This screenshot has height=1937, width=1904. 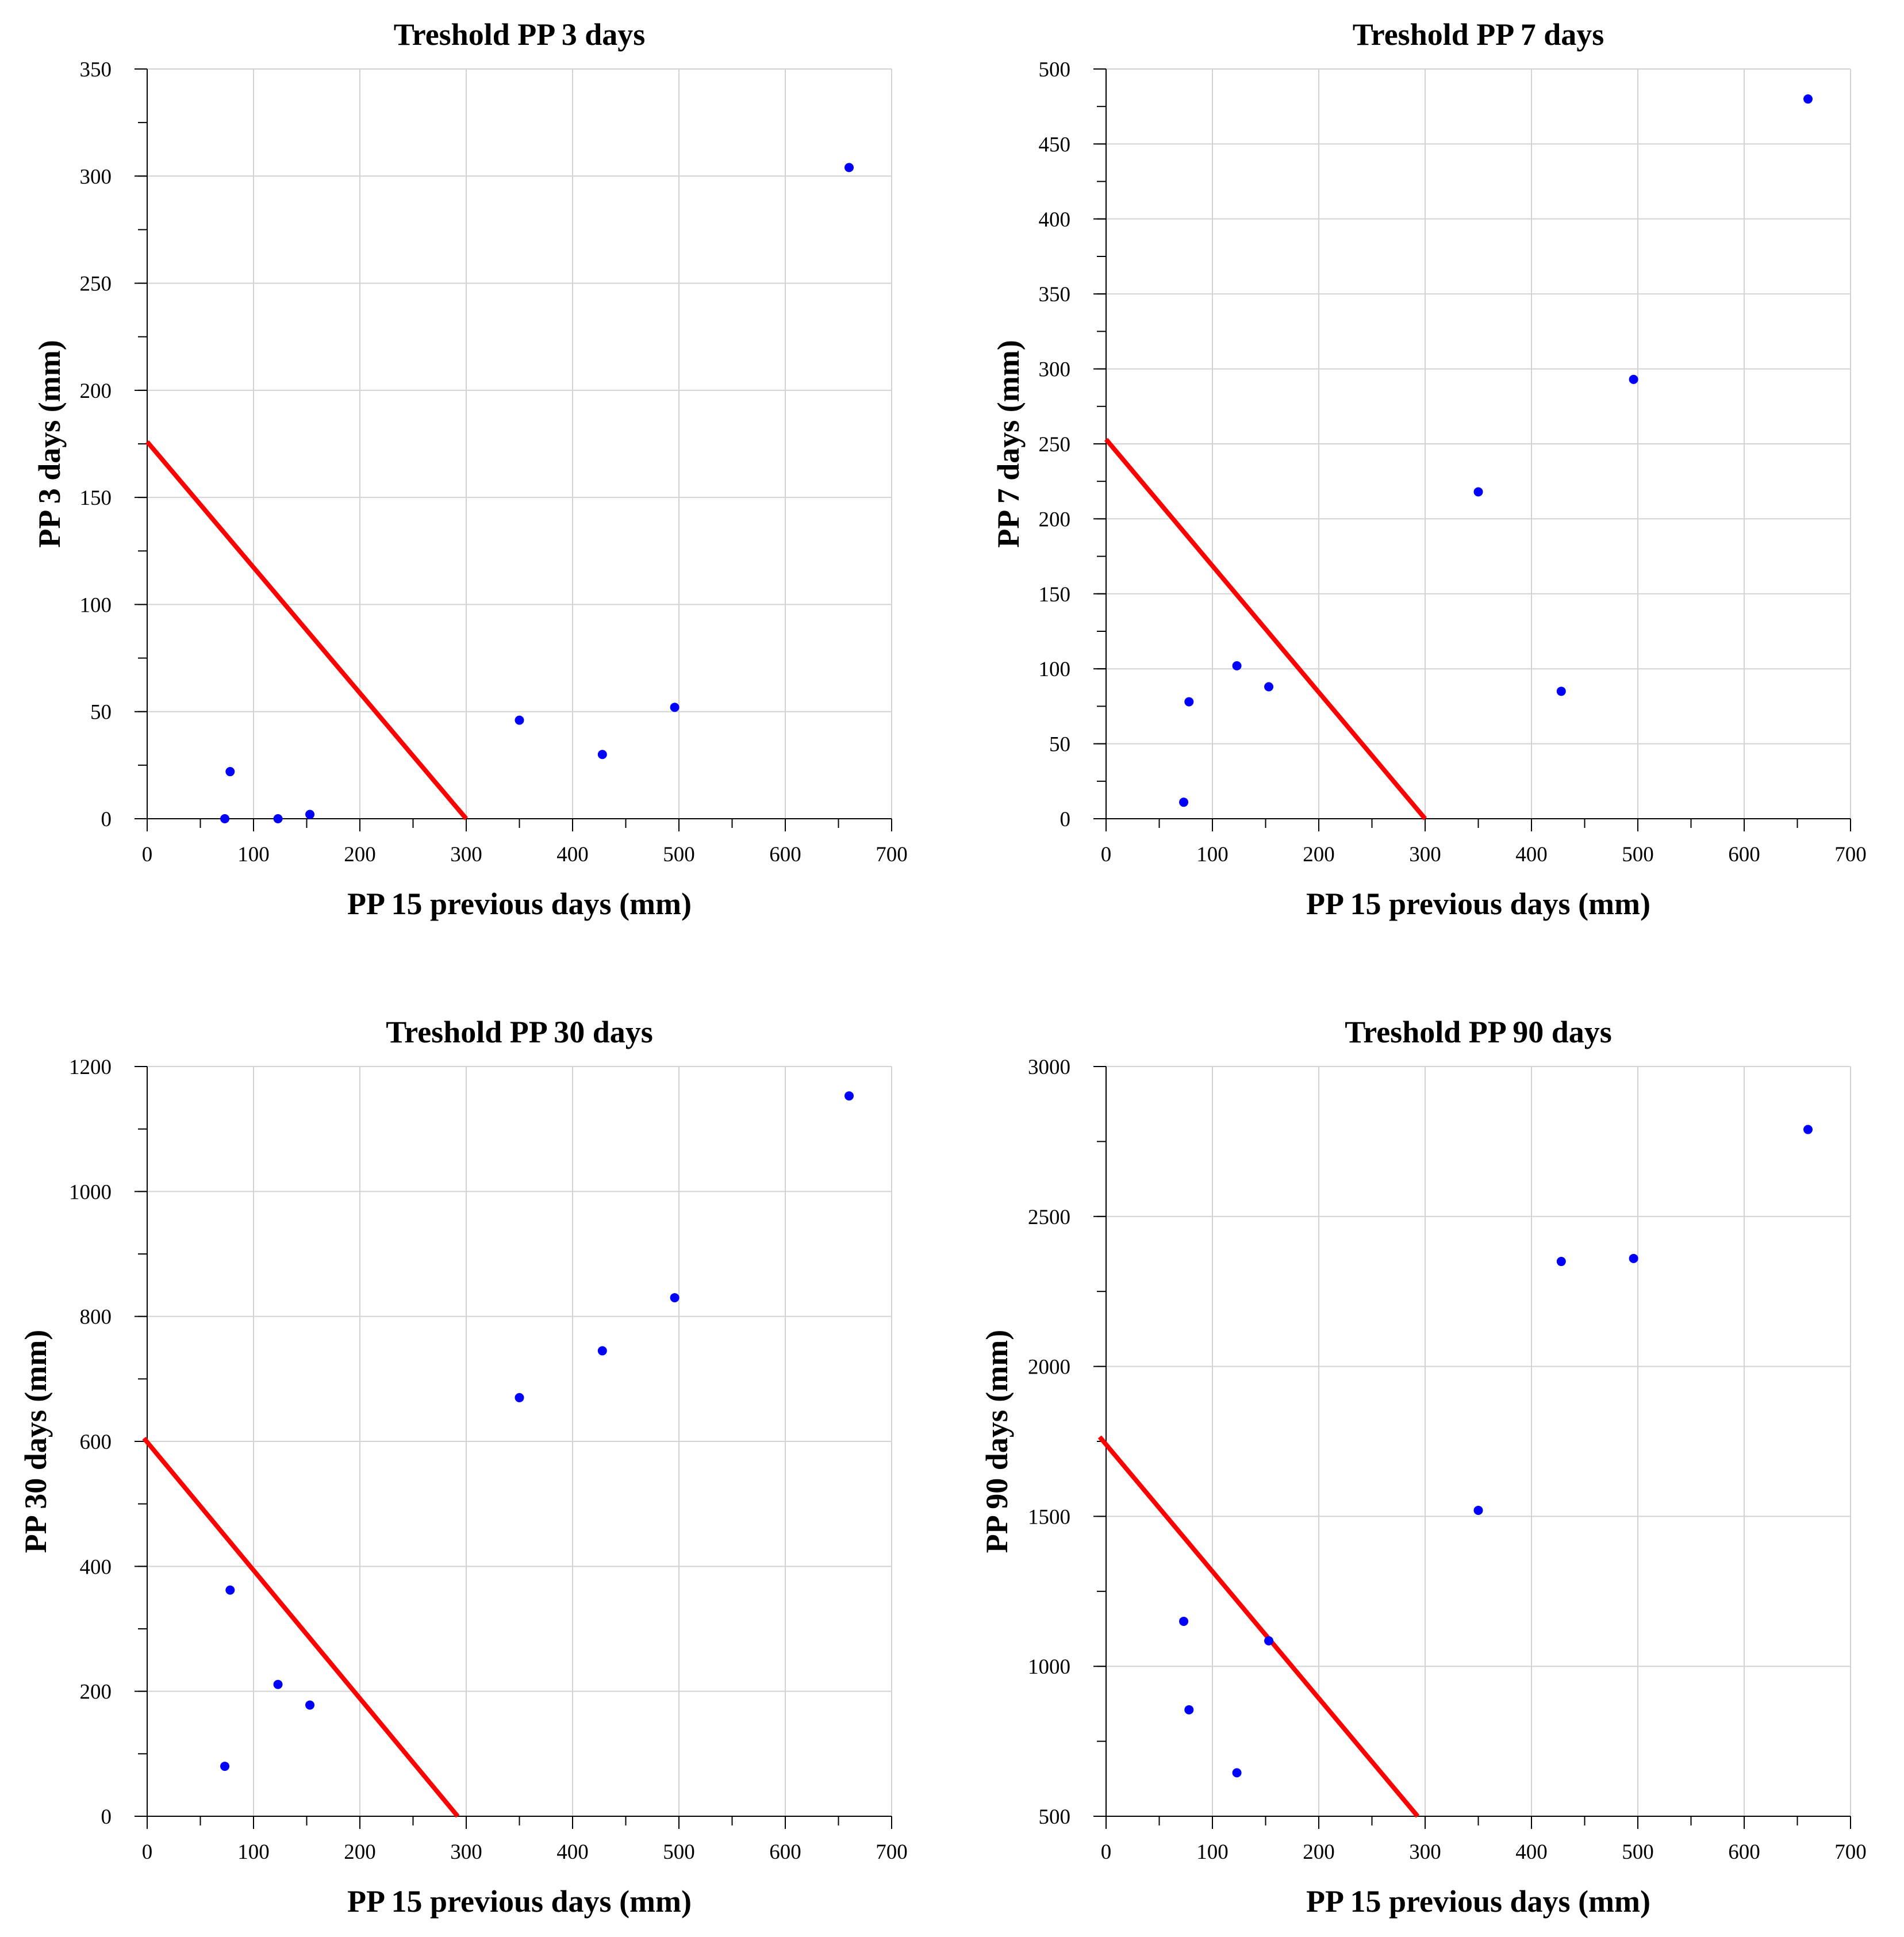 I want to click on y-tick-label: 3000, so click(x=1049, y=1067).